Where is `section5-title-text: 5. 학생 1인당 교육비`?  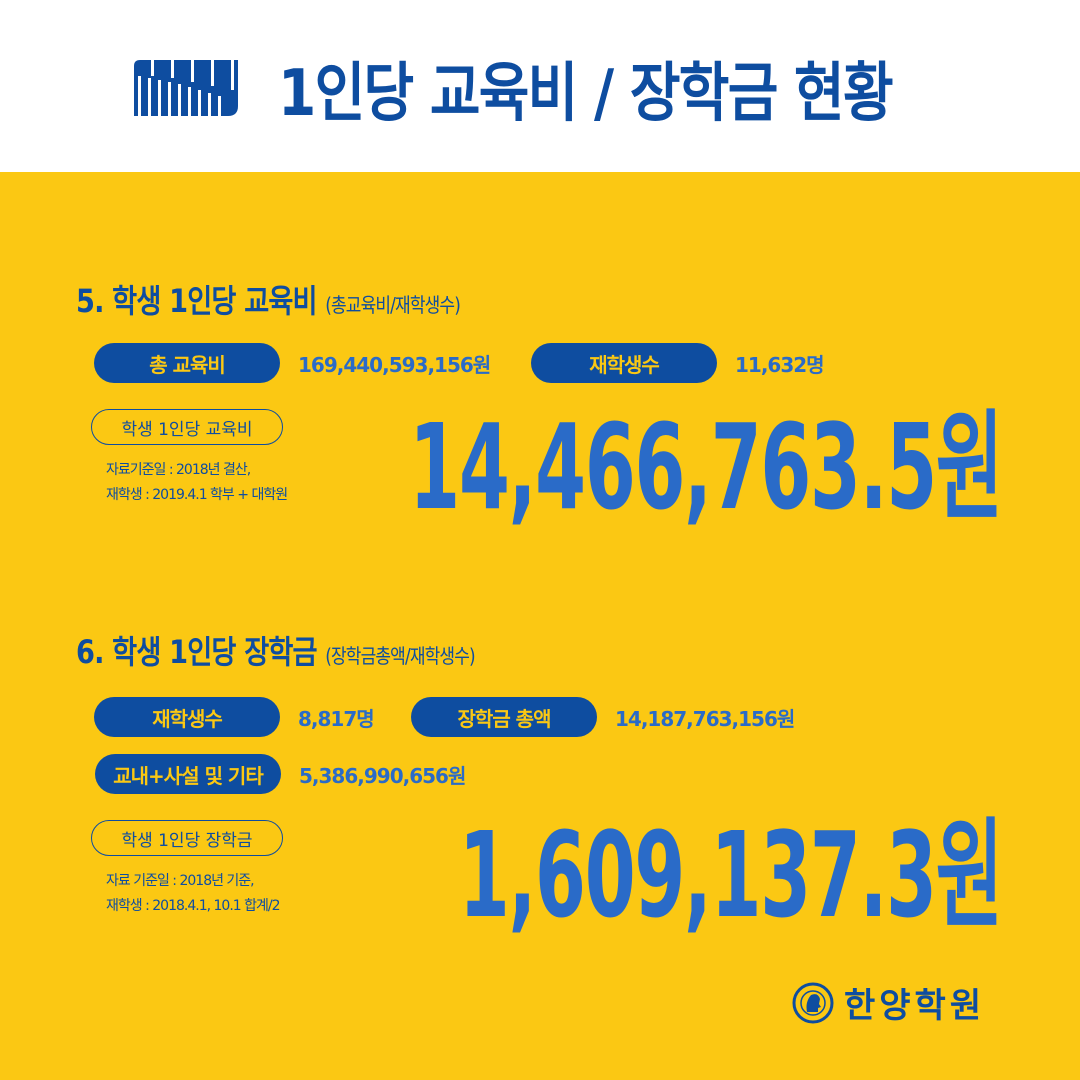
section5-title-text: 5. 학생 1인당 교육비 is located at coordinates (197, 301).